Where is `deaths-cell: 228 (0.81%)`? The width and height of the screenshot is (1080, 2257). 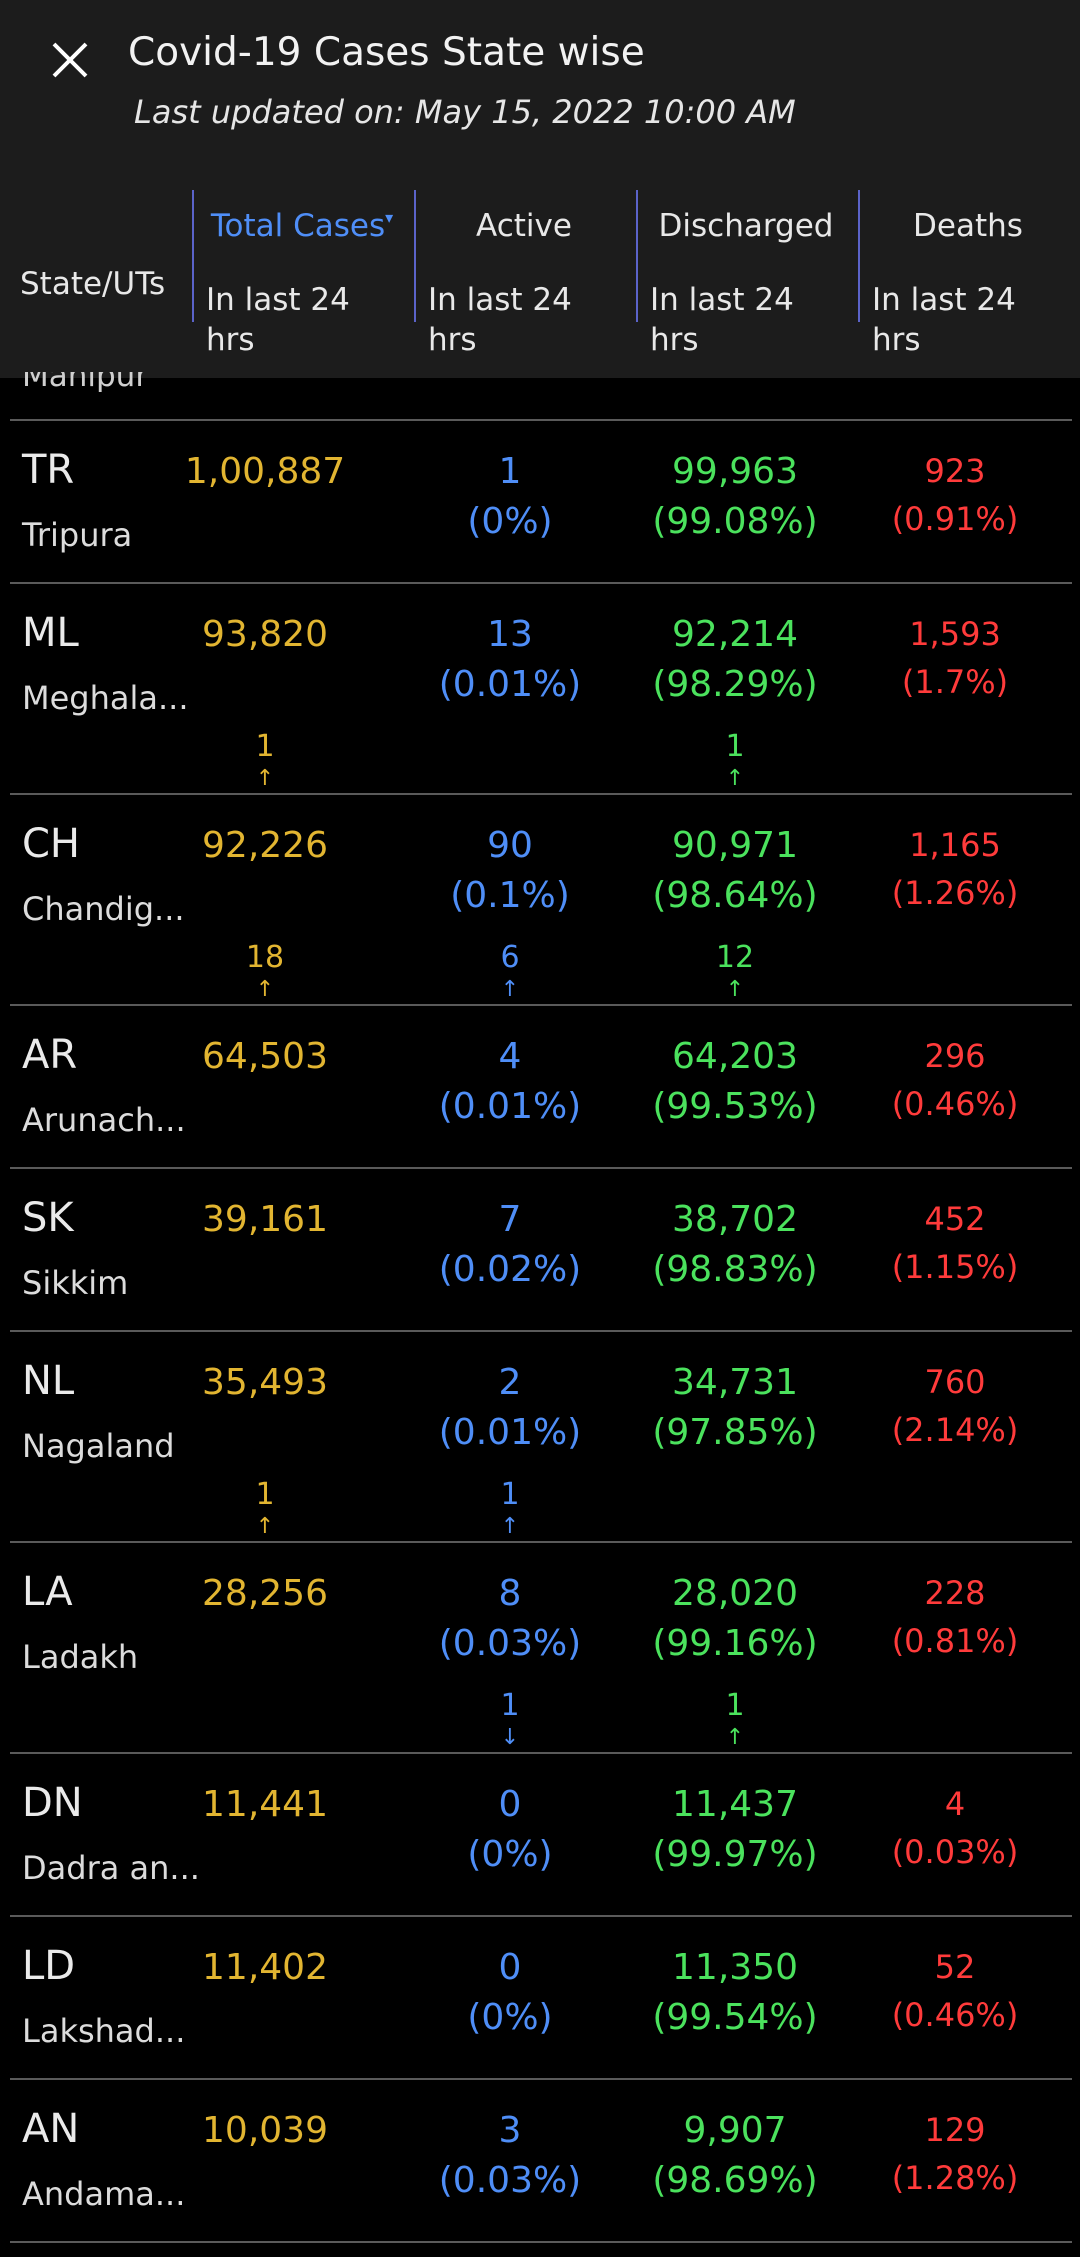
deaths-cell: 228 (0.81%) is located at coordinates (955, 1617).